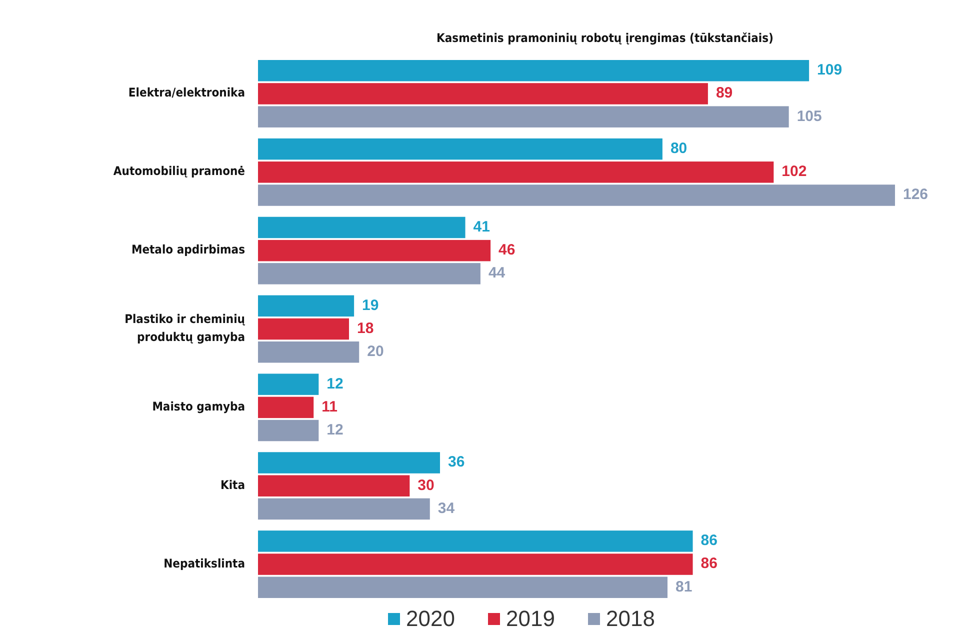 The width and height of the screenshot is (975, 630). Describe the element at coordinates (915, 195) in the screenshot. I see `data-label: 126` at that location.